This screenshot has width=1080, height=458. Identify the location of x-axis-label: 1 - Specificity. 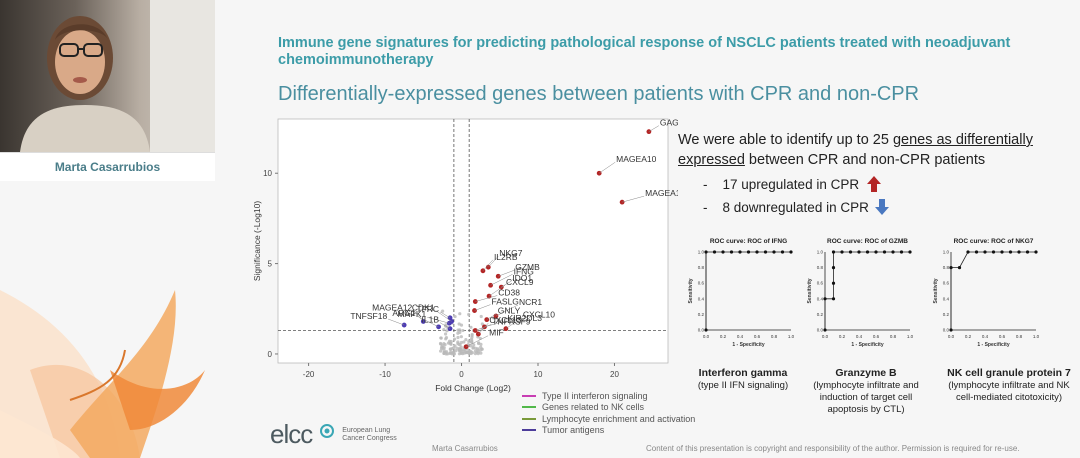
(867, 345).